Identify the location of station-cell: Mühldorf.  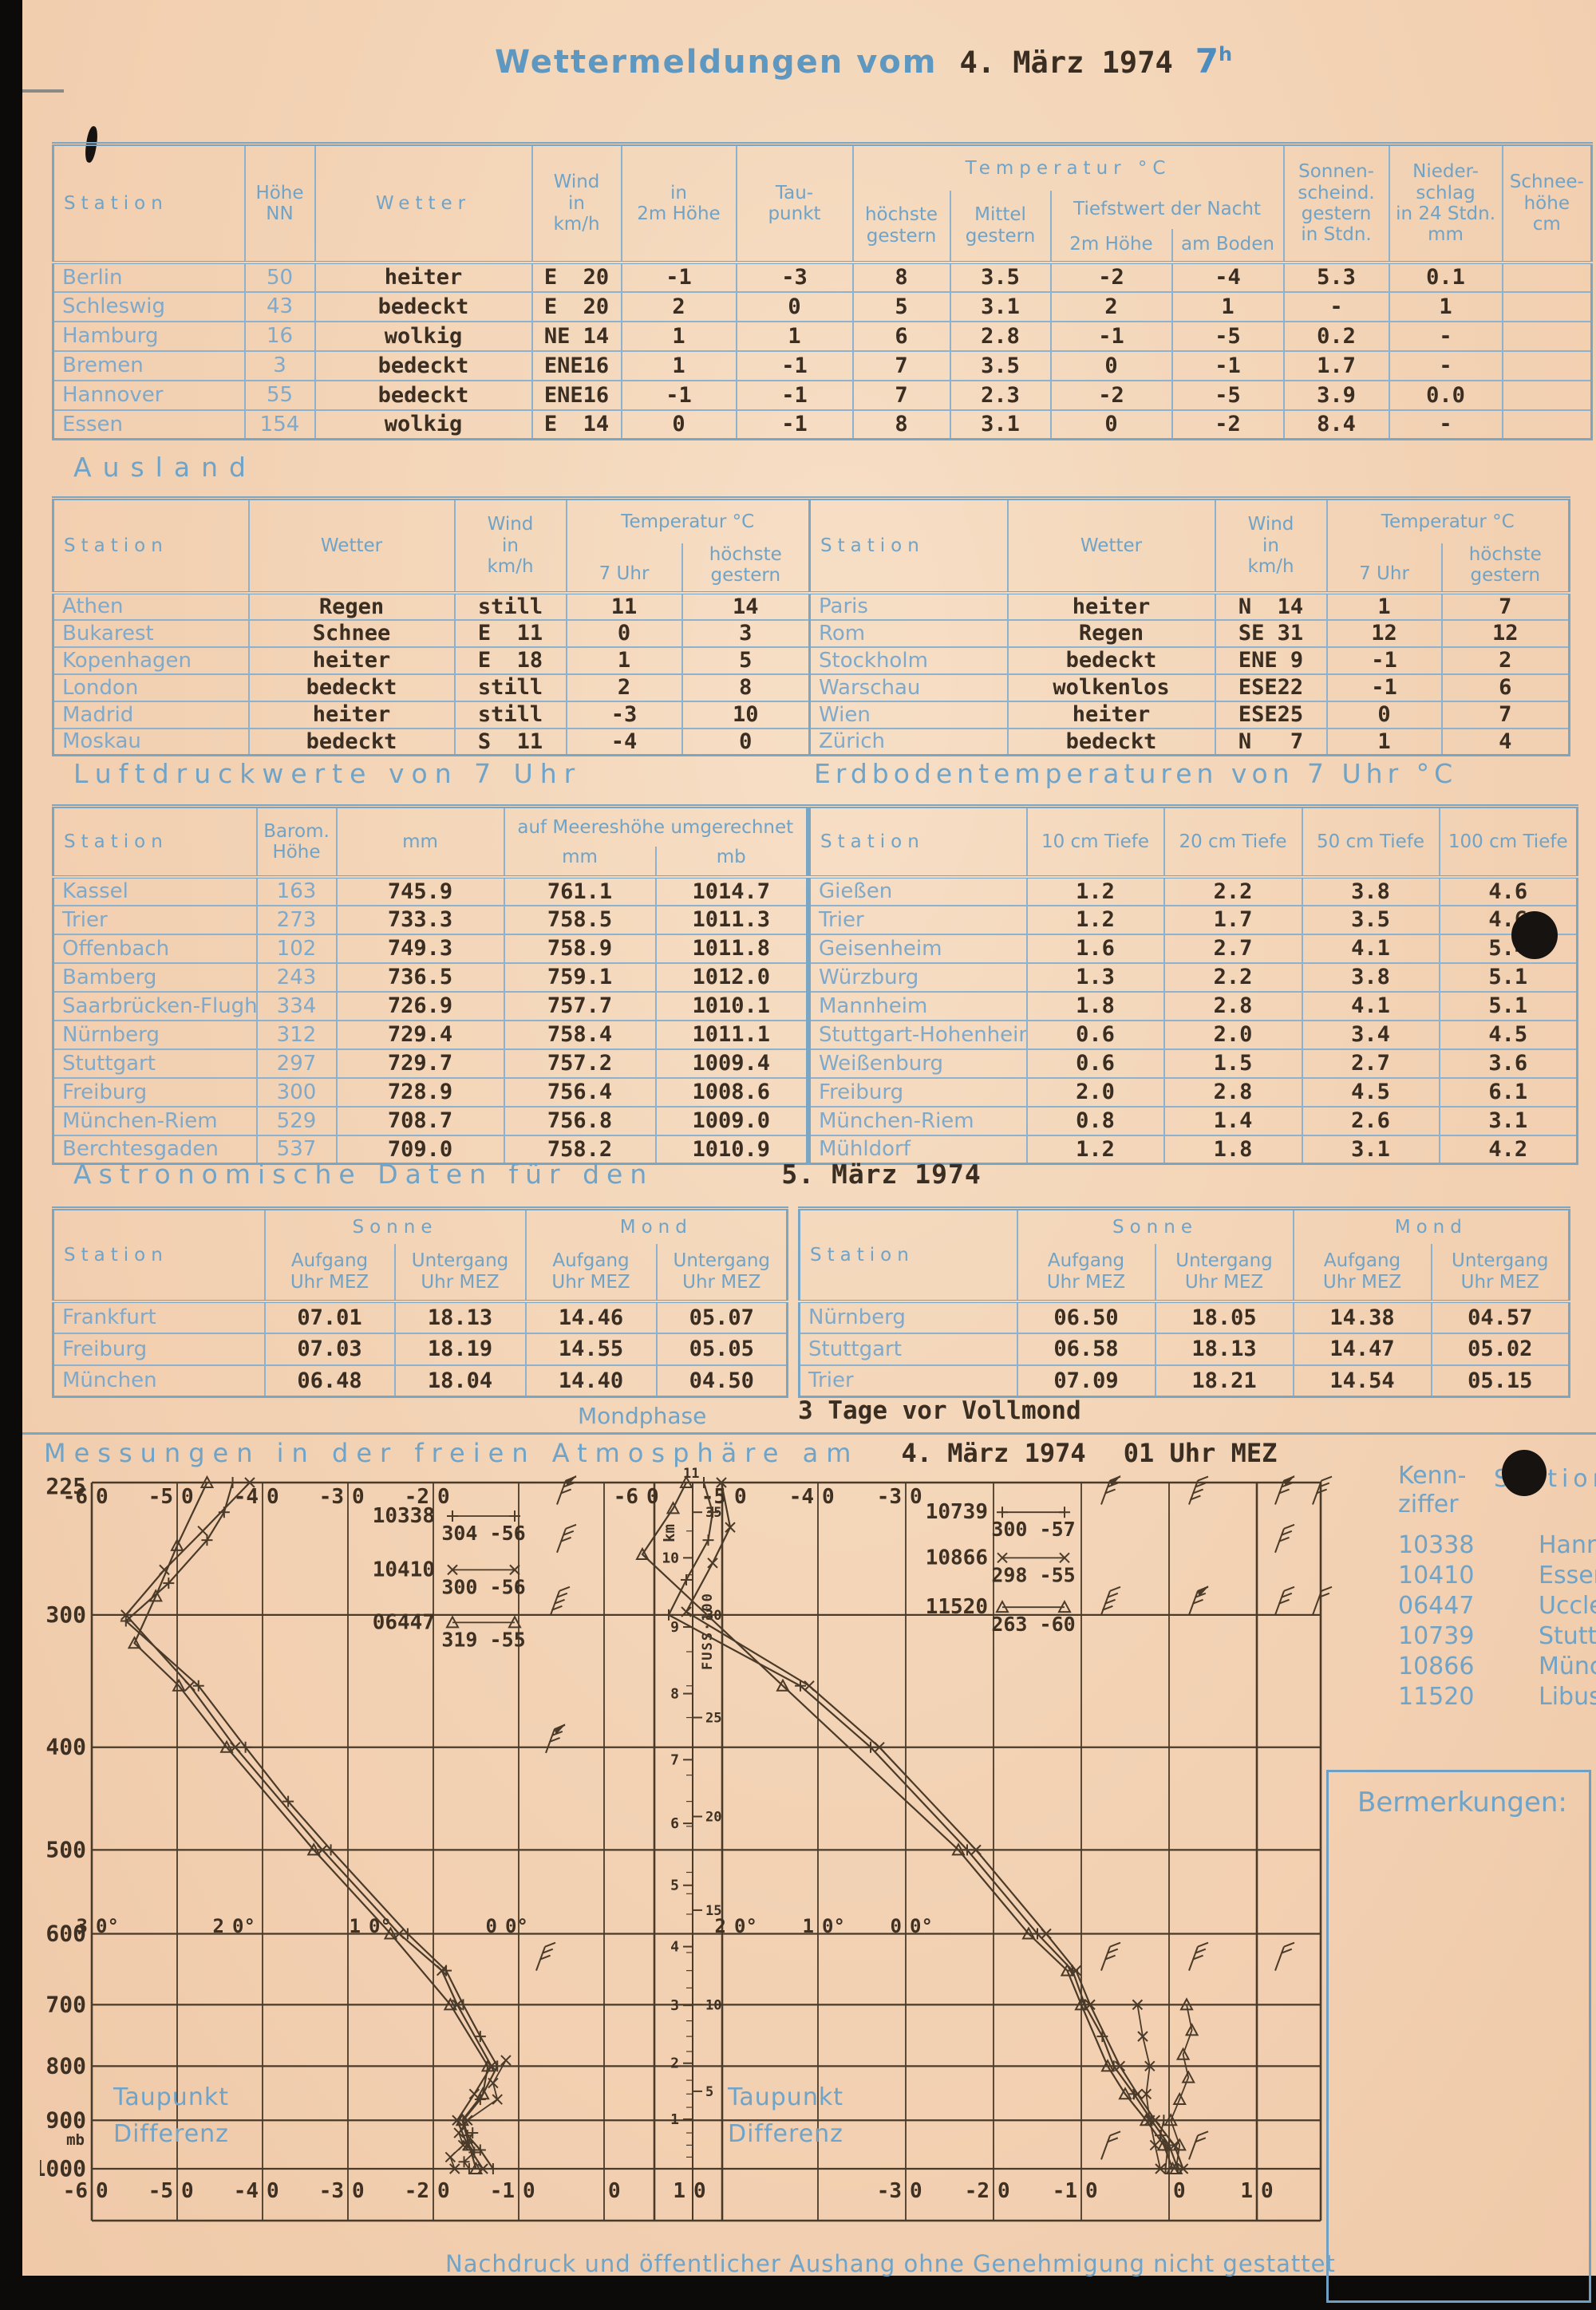
(918, 1149).